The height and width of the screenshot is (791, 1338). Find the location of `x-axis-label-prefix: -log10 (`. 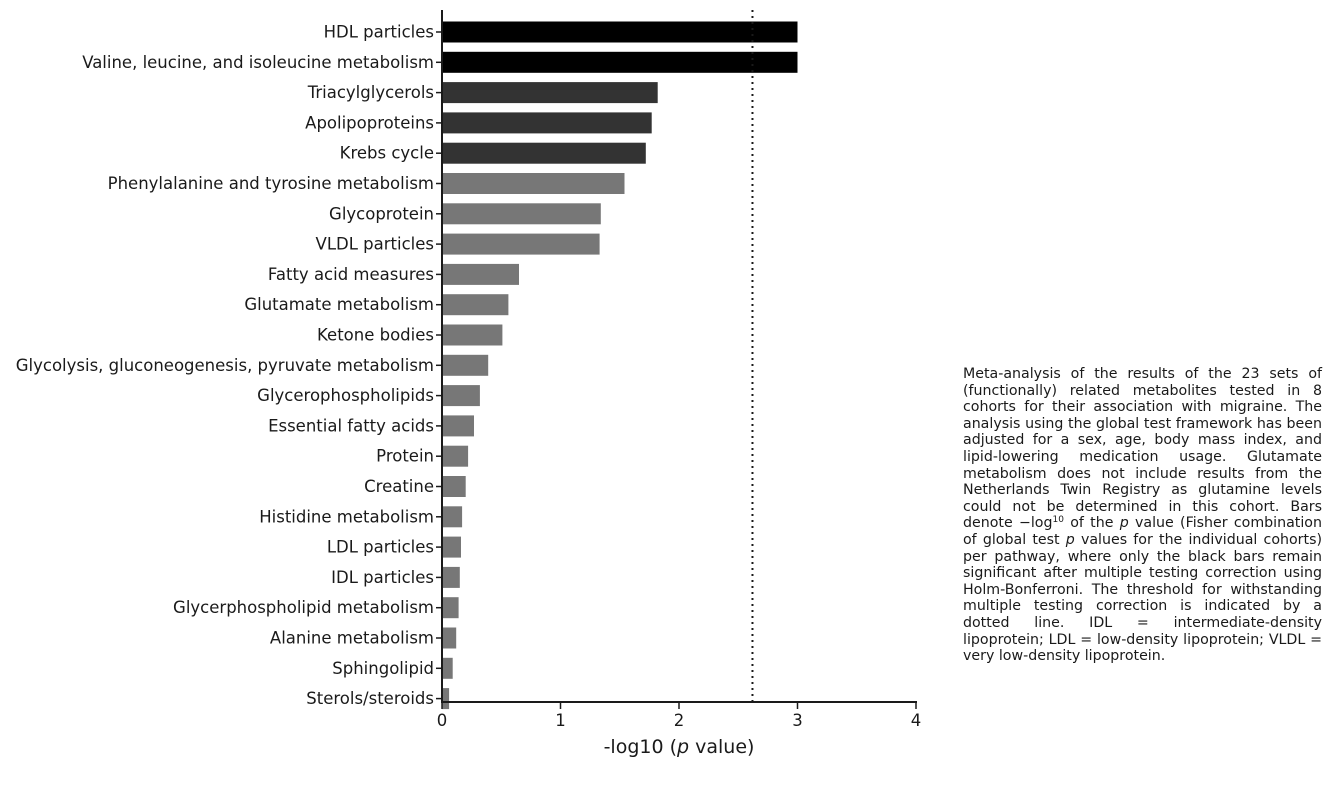

x-axis-label-prefix: -log10 ( is located at coordinates (640, 747).